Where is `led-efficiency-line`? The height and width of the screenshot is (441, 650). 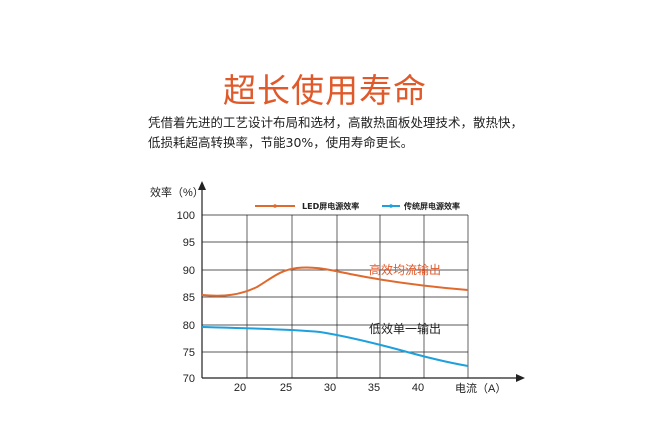 led-efficiency-line is located at coordinates (335, 281).